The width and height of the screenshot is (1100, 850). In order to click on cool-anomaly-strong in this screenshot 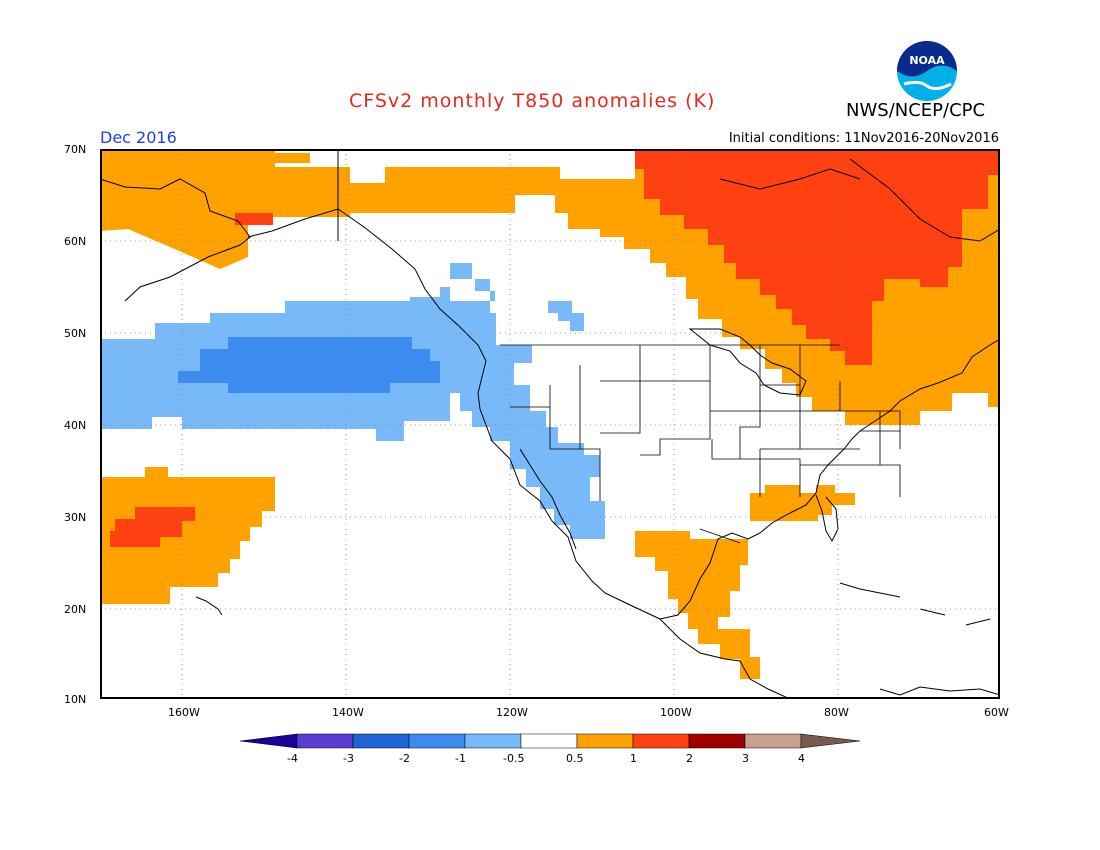, I will do `click(309, 365)`.